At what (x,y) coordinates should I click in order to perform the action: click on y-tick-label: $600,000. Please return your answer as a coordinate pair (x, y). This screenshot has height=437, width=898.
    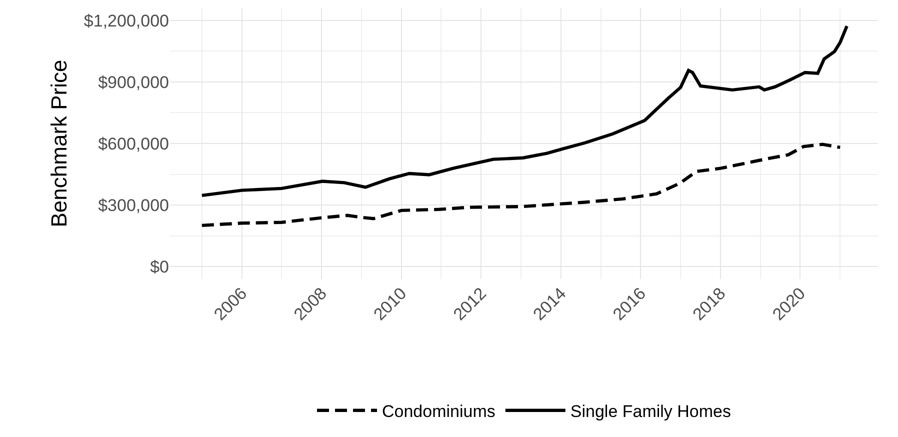
    Looking at the image, I should click on (133, 144).